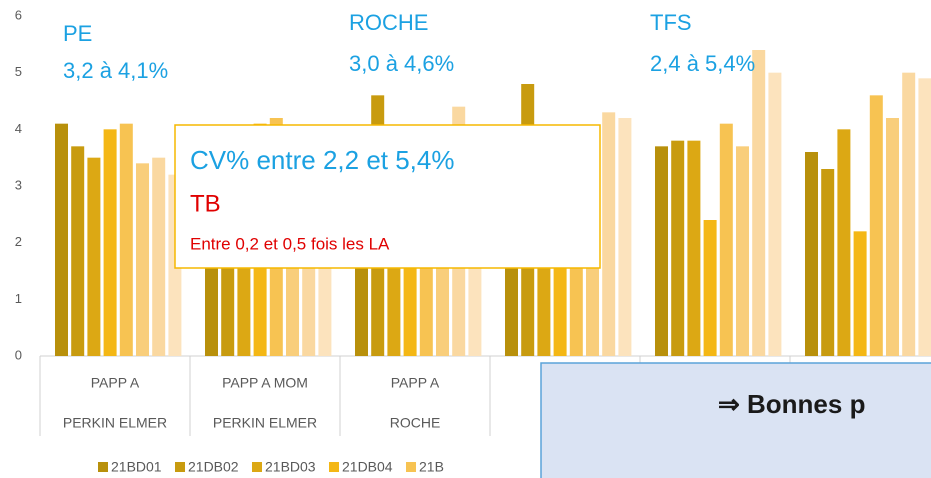 The image size is (931, 478). What do you see at coordinates (18, 71) in the screenshot?
I see `y-tick-label: 5` at bounding box center [18, 71].